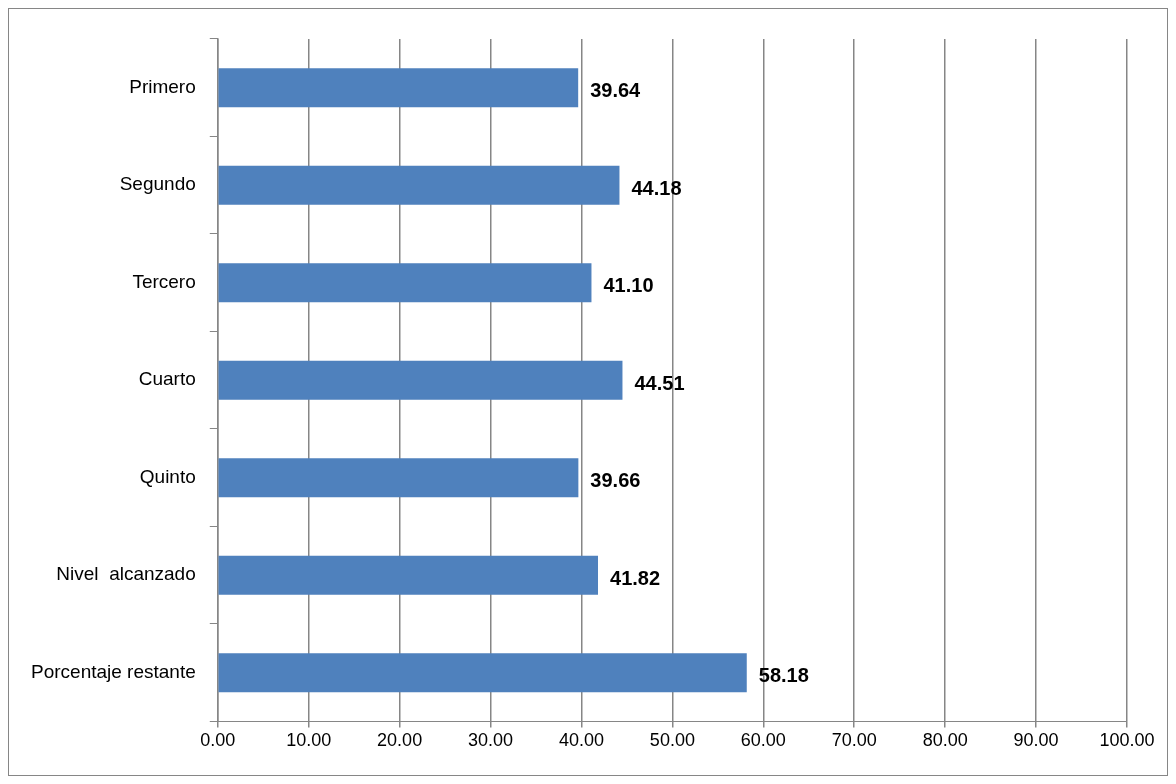  I want to click on x-tick-label: 80.00, so click(945, 740).